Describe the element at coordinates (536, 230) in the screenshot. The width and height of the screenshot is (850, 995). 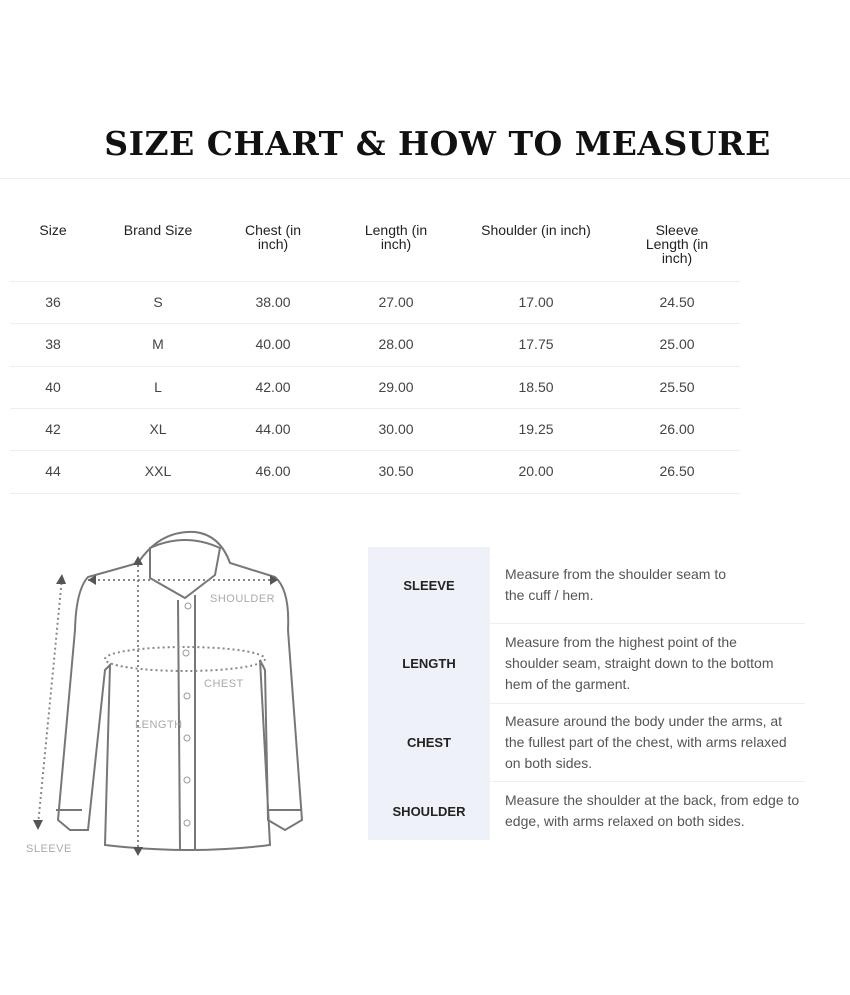
I see `header-shoulder: Shoulder (in inch)` at that location.